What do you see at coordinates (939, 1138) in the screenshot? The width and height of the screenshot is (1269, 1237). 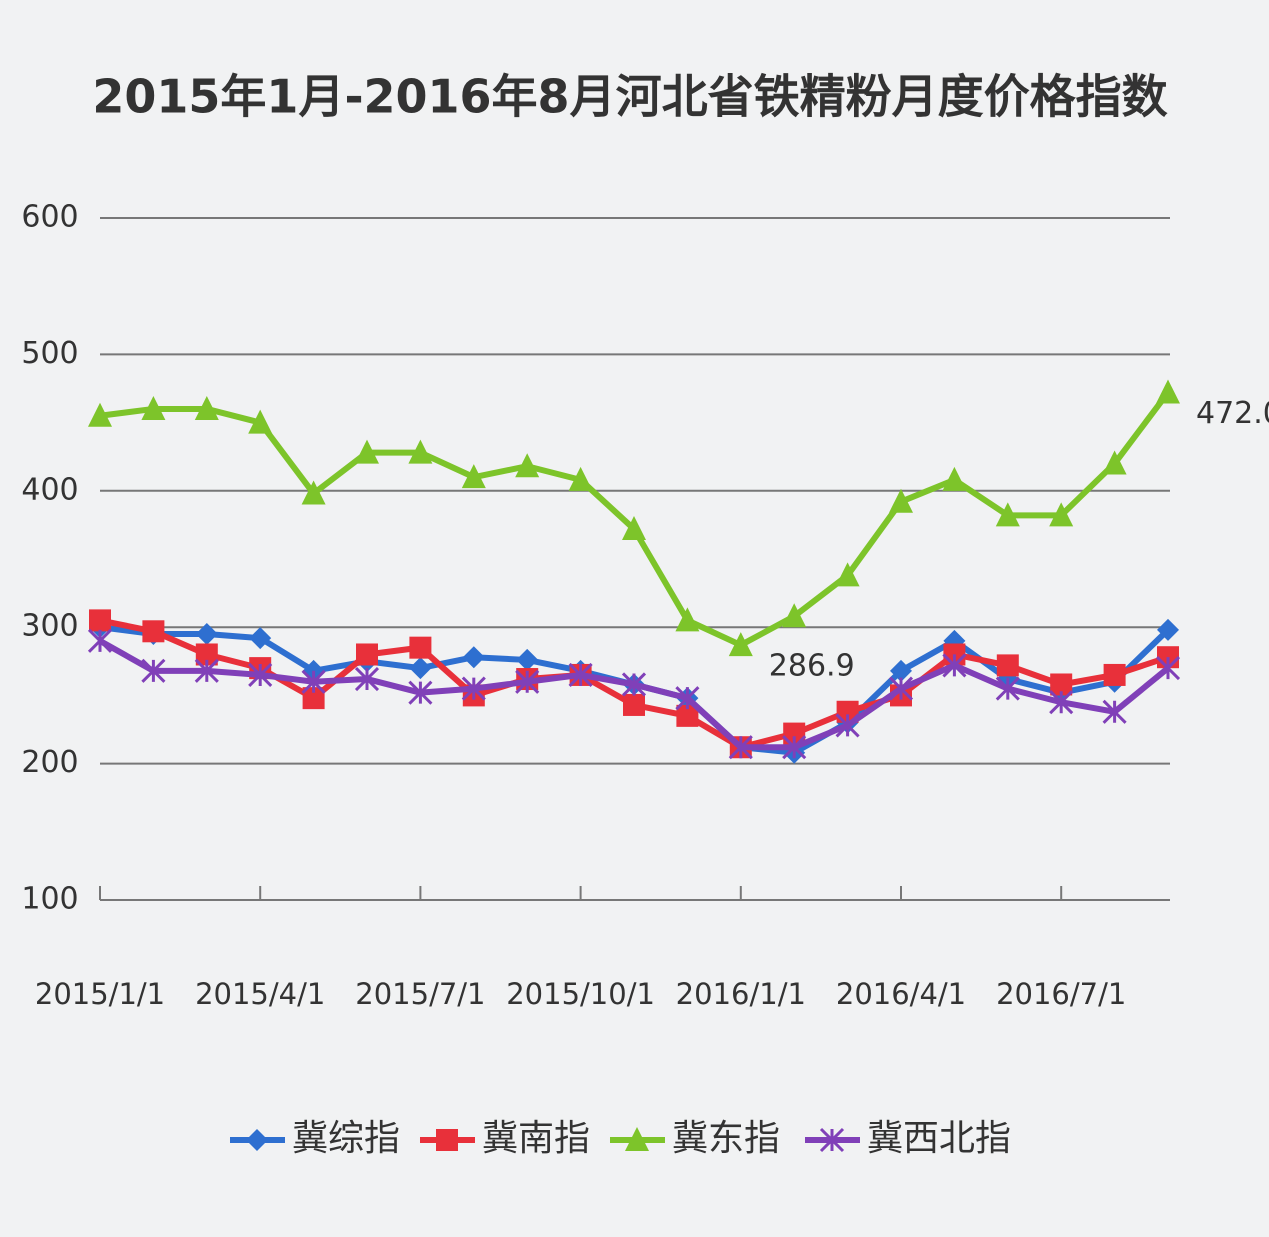 I see `legend-label: 冀西北指` at bounding box center [939, 1138].